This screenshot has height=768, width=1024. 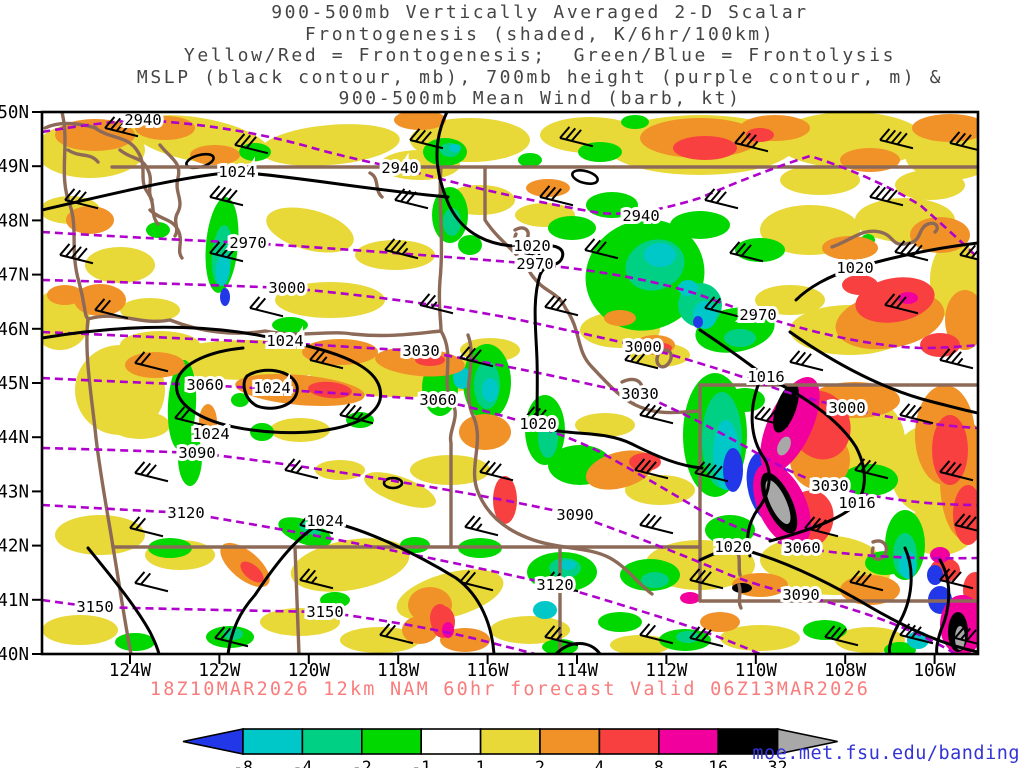 What do you see at coordinates (481, 763) in the screenshot?
I see `colorbar-tick-label: 1` at bounding box center [481, 763].